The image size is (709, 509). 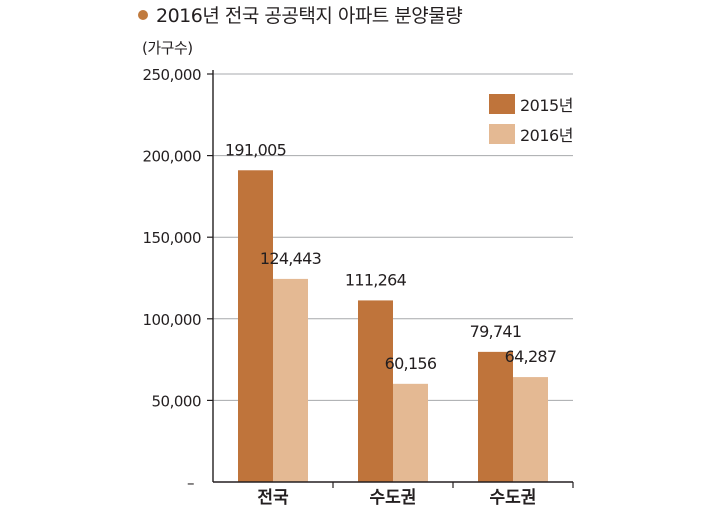 I want to click on data-label: 64,287, so click(x=531, y=356).